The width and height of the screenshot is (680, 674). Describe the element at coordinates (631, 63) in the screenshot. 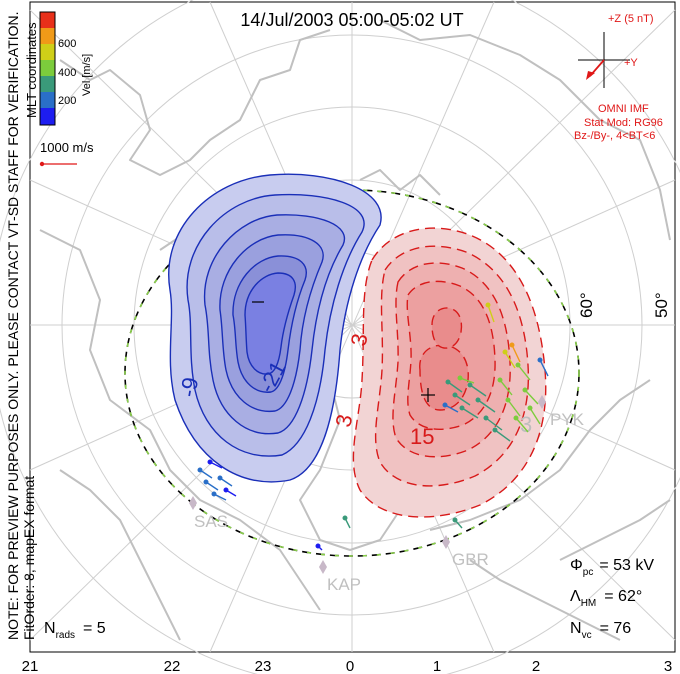

I see `imf-y-label: +Y` at that location.